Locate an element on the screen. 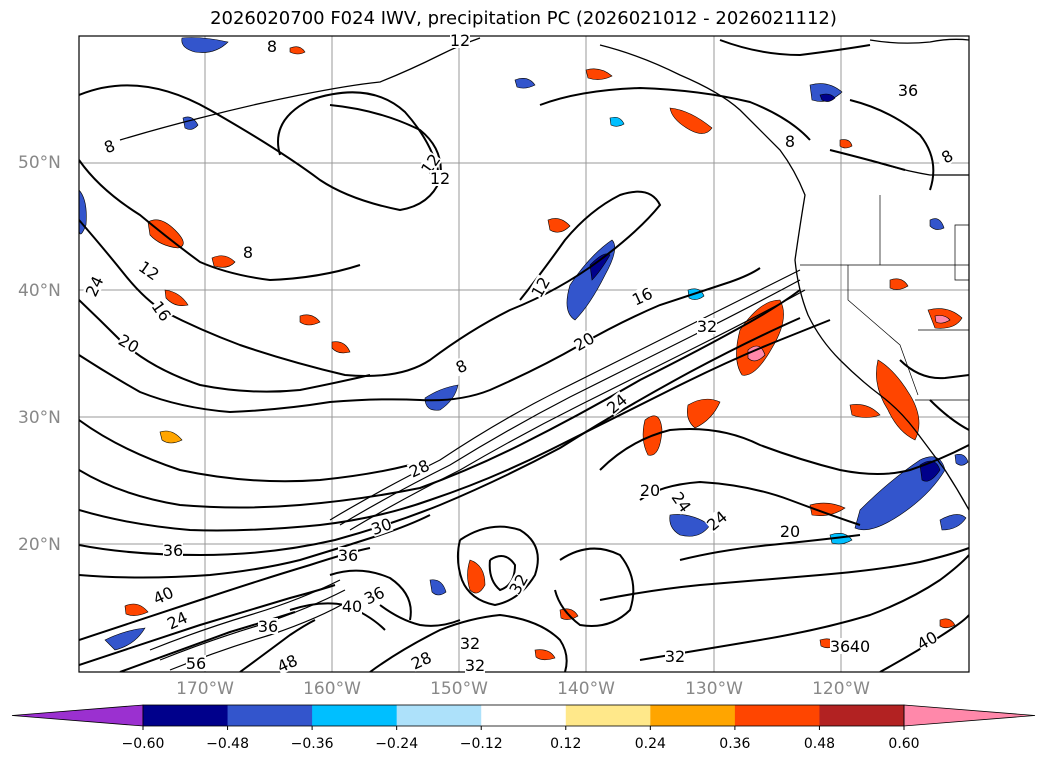 This screenshot has width=1047, height=765. lon-label-130w: 130°W is located at coordinates (714, 689).